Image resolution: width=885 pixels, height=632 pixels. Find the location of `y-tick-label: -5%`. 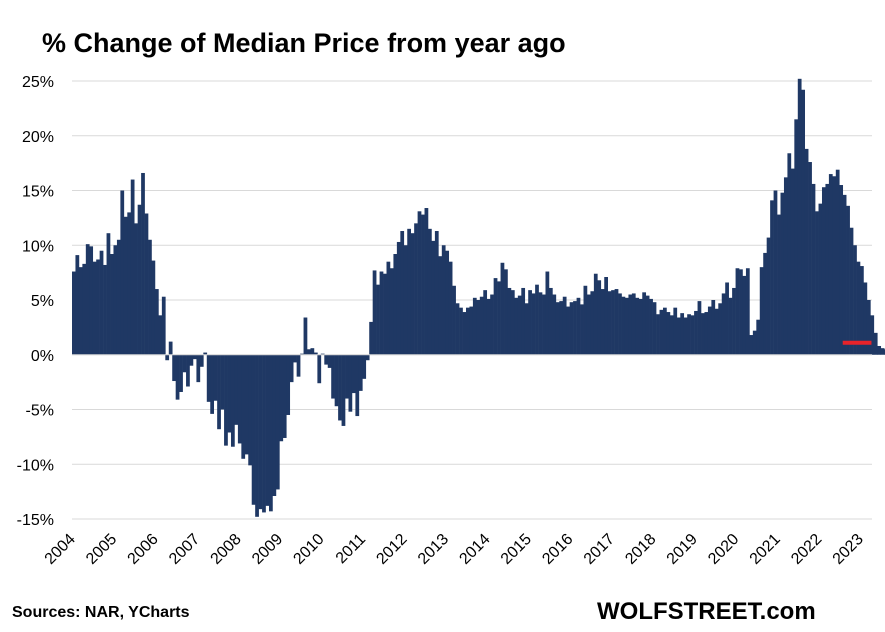

y-tick-label: -5% is located at coordinates (40, 411).